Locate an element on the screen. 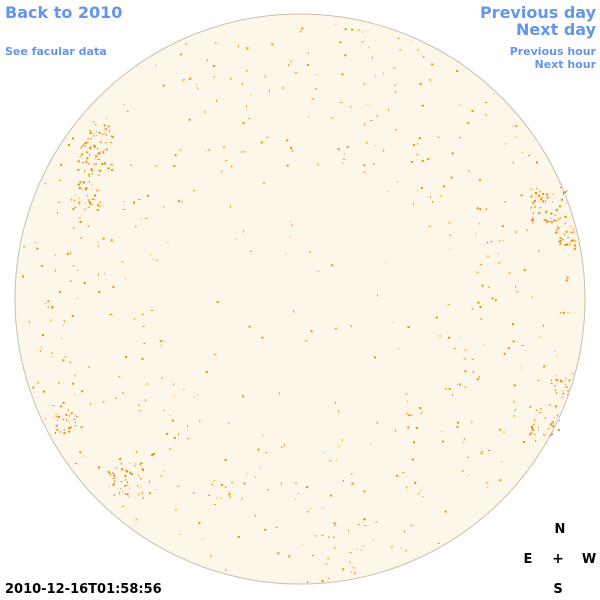 Image resolution: width=600 pixels, height=600 pixels. next-hour-link: Next hour is located at coordinates (565, 64).